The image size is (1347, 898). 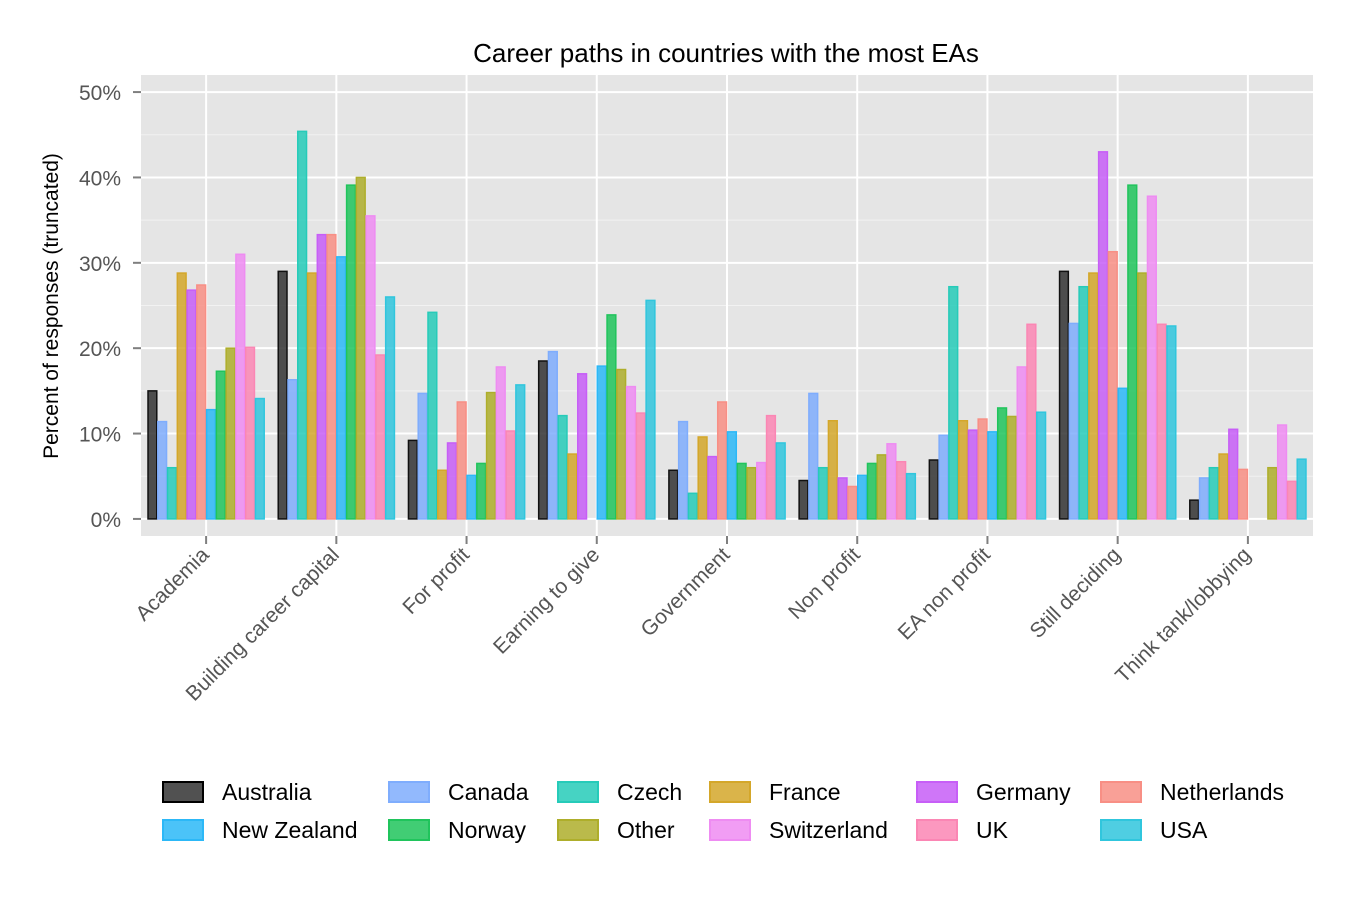 What do you see at coordinates (51, 306) in the screenshot?
I see `y-axis-title: Percent of responses (truncated)` at bounding box center [51, 306].